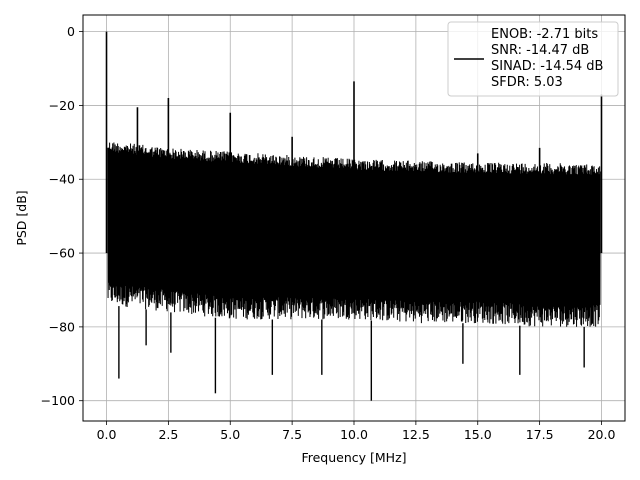 Image resolution: width=640 pixels, height=480 pixels. I want to click on x-tick-label: 12.5, so click(416, 434).